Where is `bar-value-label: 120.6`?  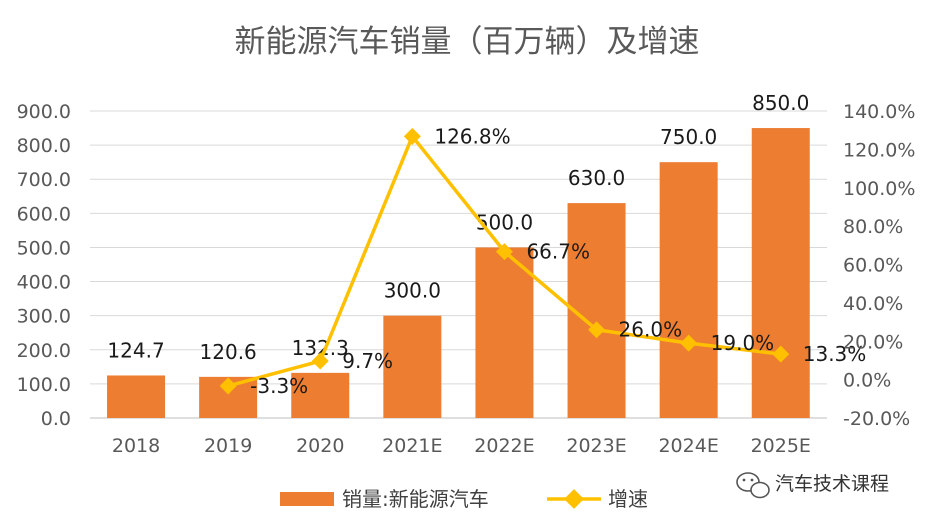 bar-value-label: 120.6 is located at coordinates (228, 352).